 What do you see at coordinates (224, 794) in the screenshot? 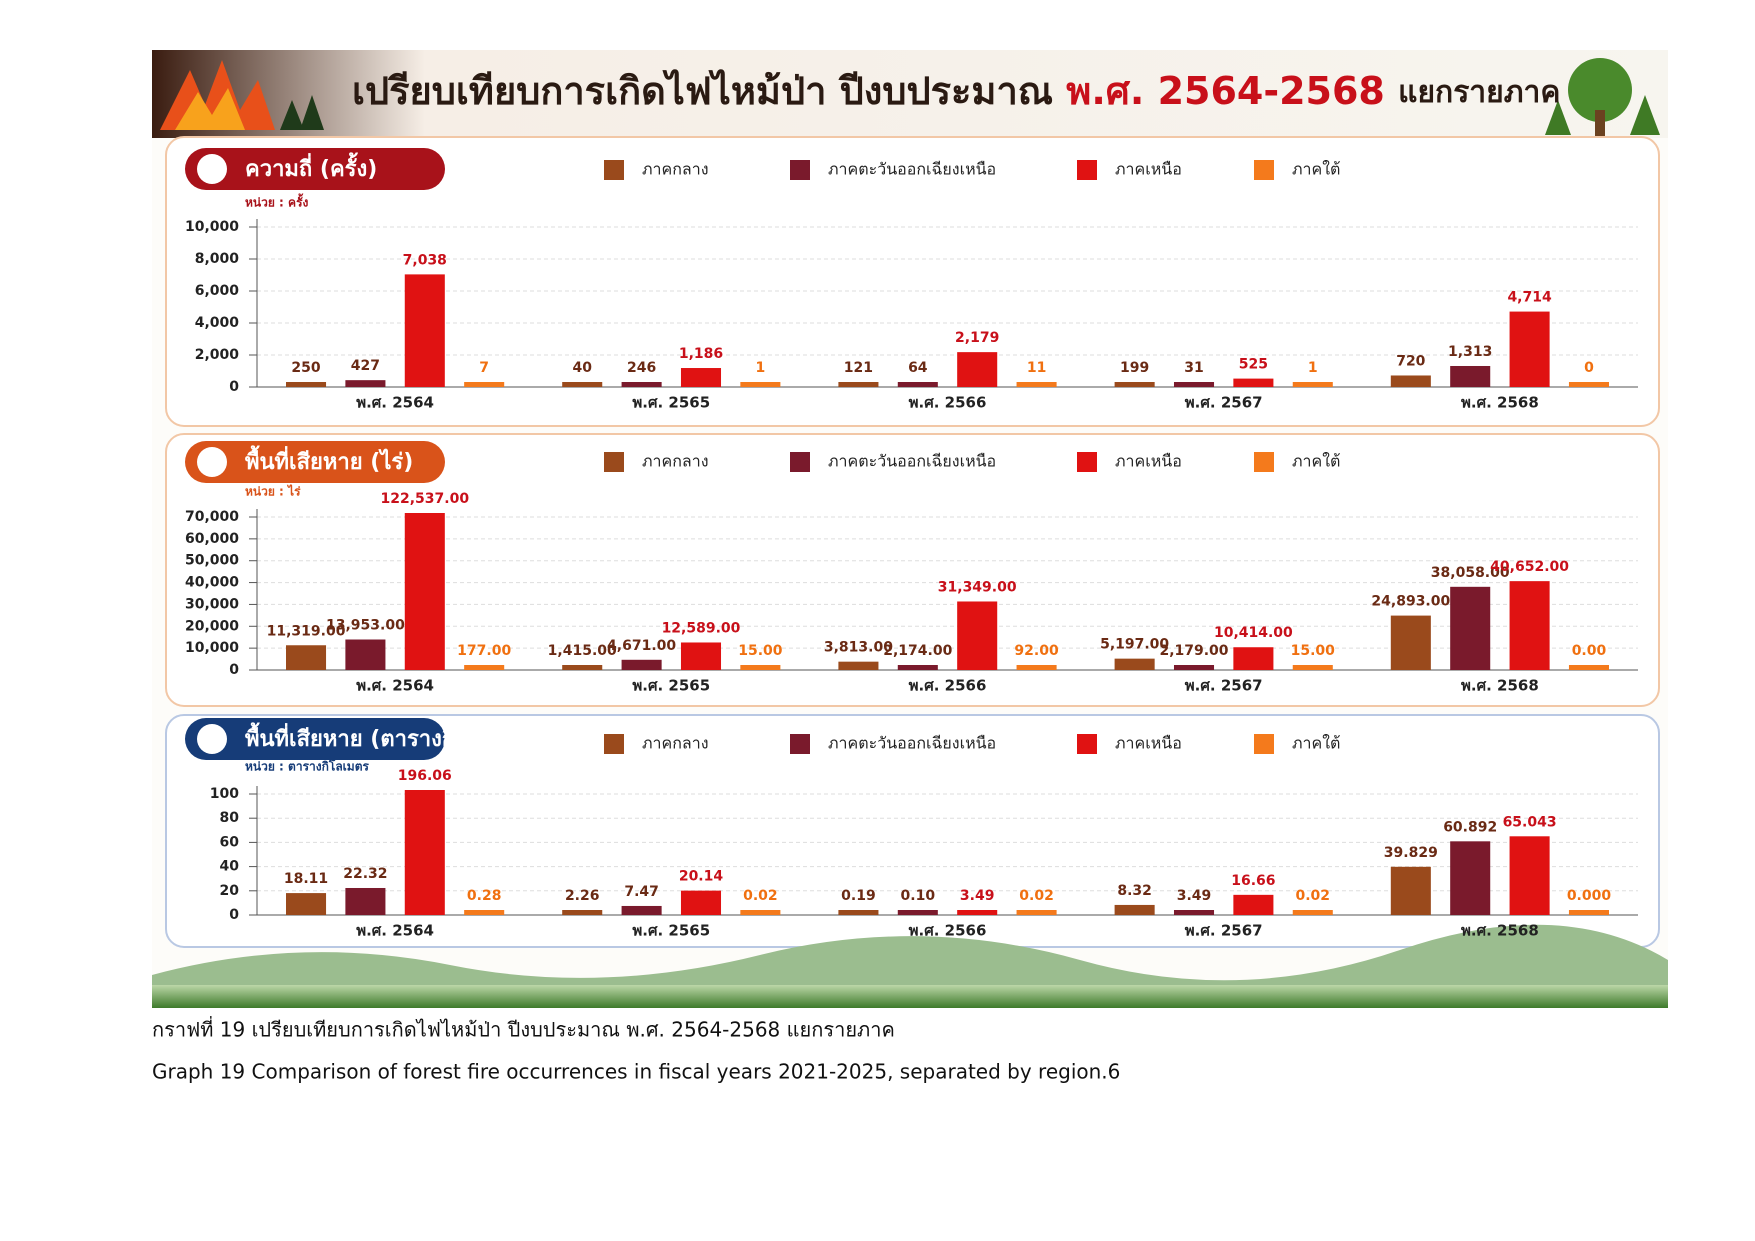
I see `y-tick-label: 100` at bounding box center [224, 794].